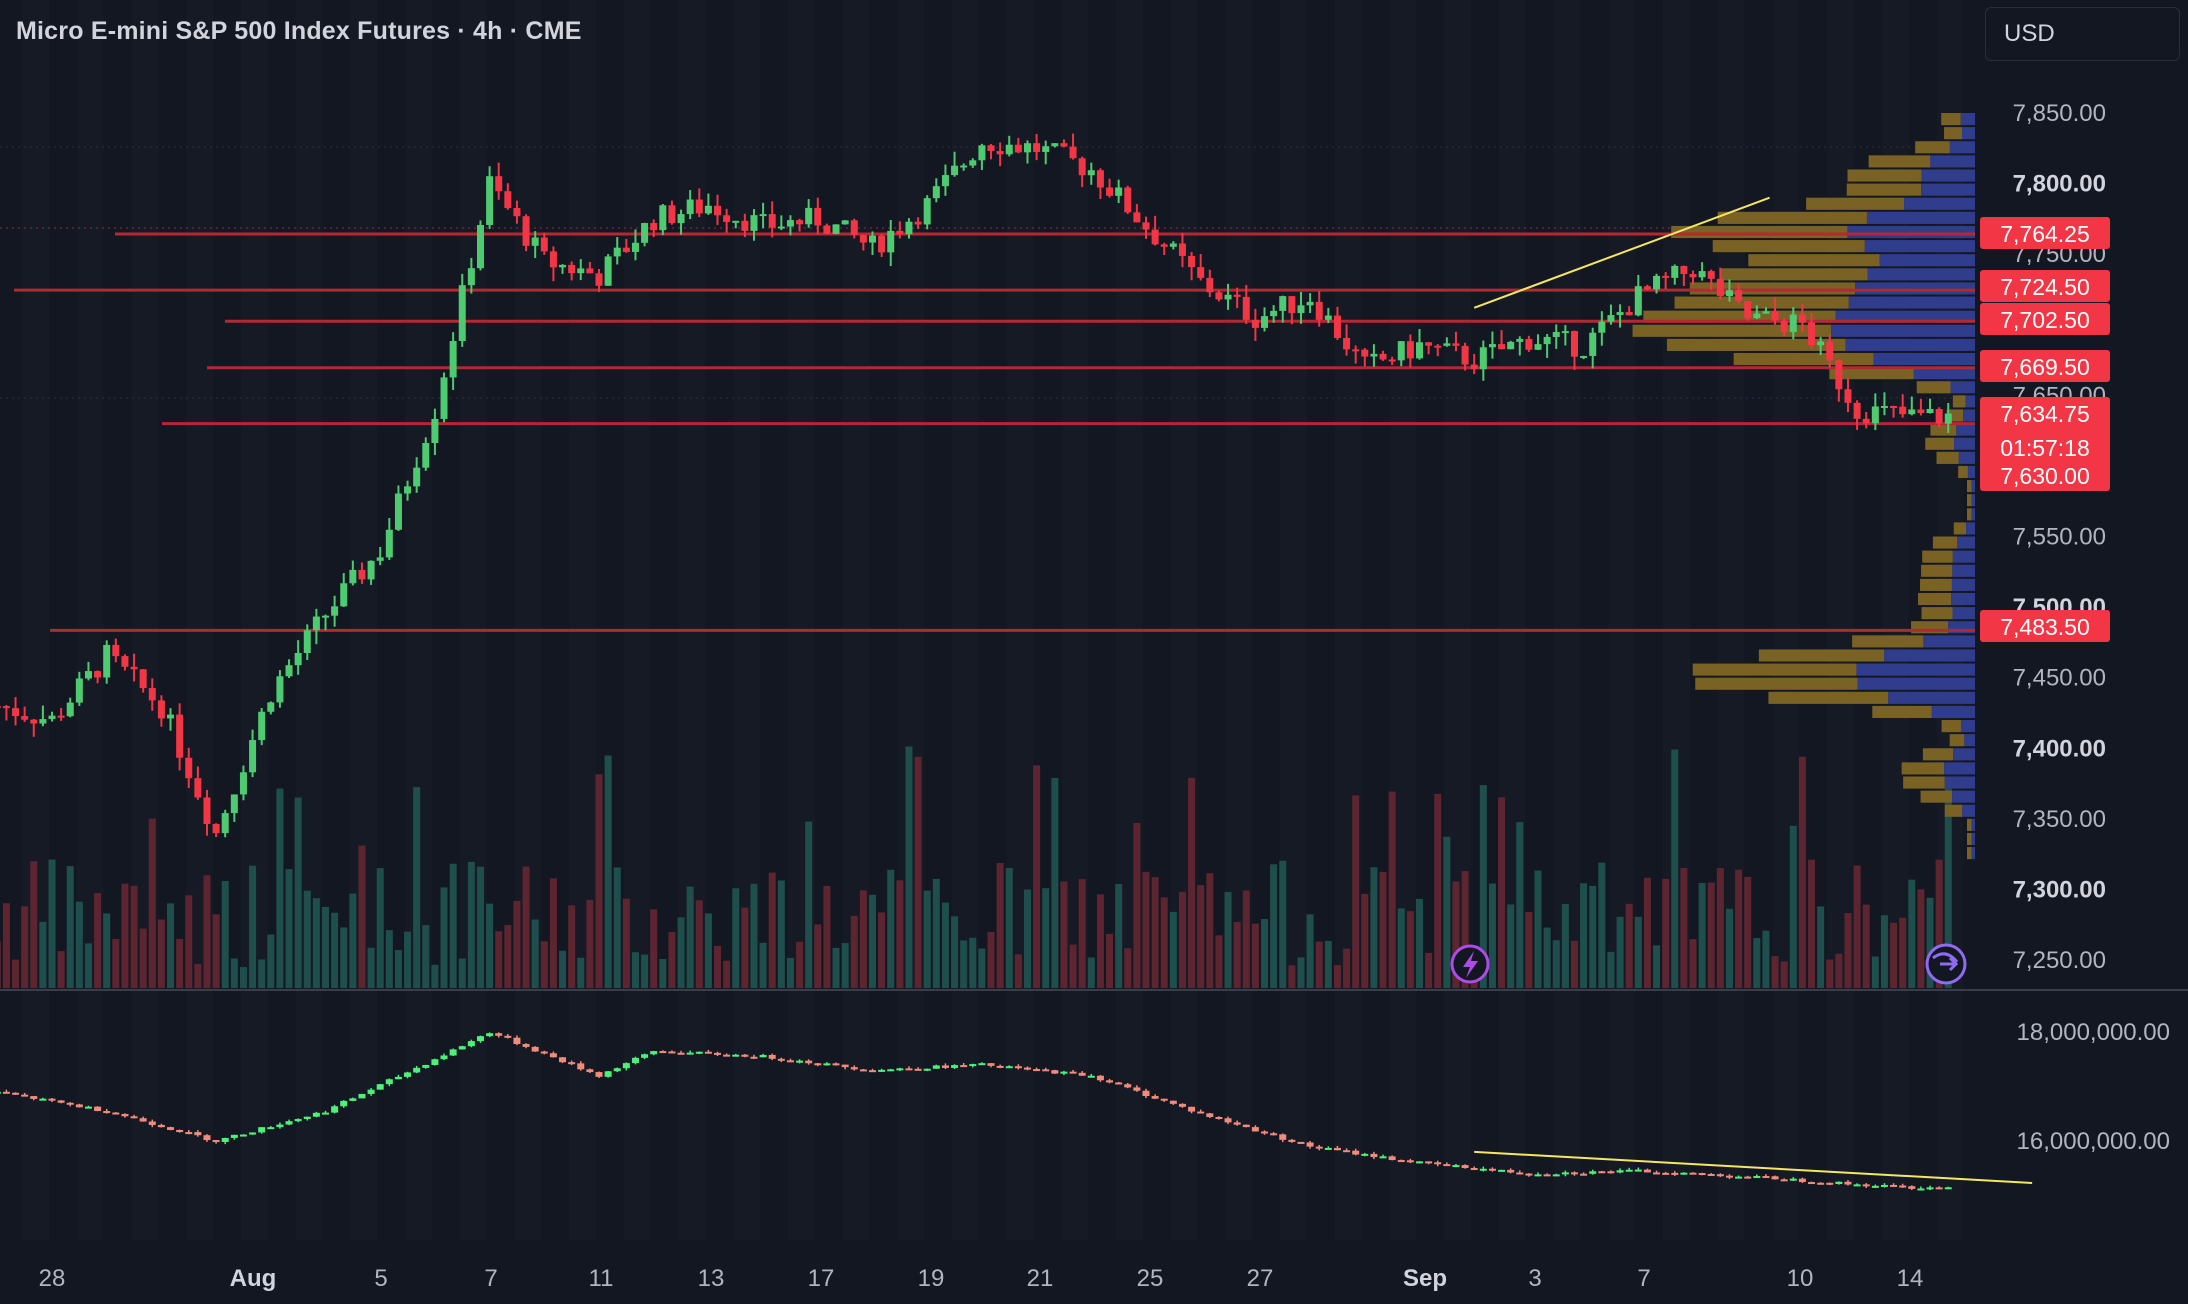  Describe the element at coordinates (1621, 252) in the screenshot. I see `price-trendline` at that location.